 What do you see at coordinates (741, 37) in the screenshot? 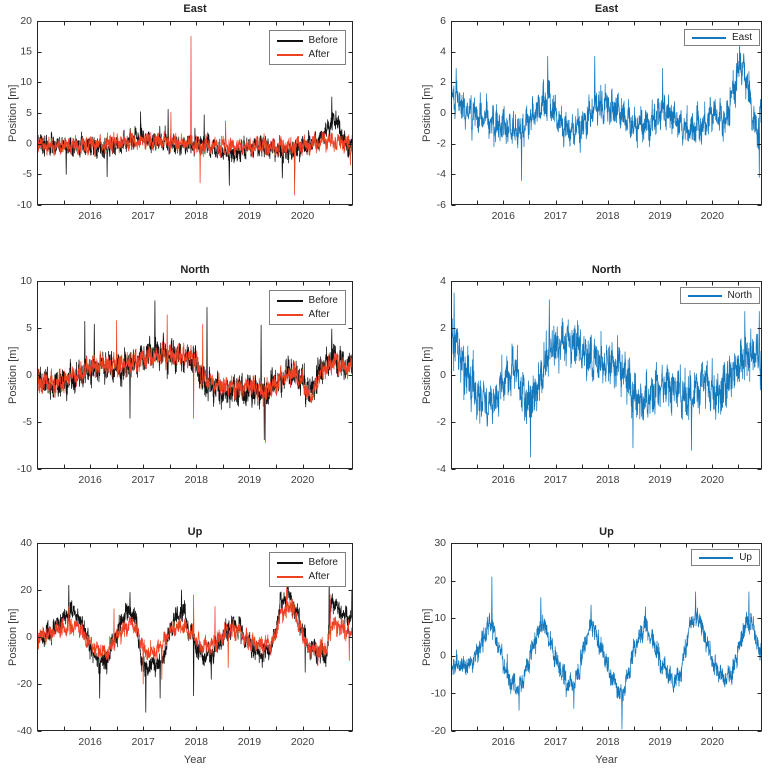
I see `legend-label: East` at bounding box center [741, 37].